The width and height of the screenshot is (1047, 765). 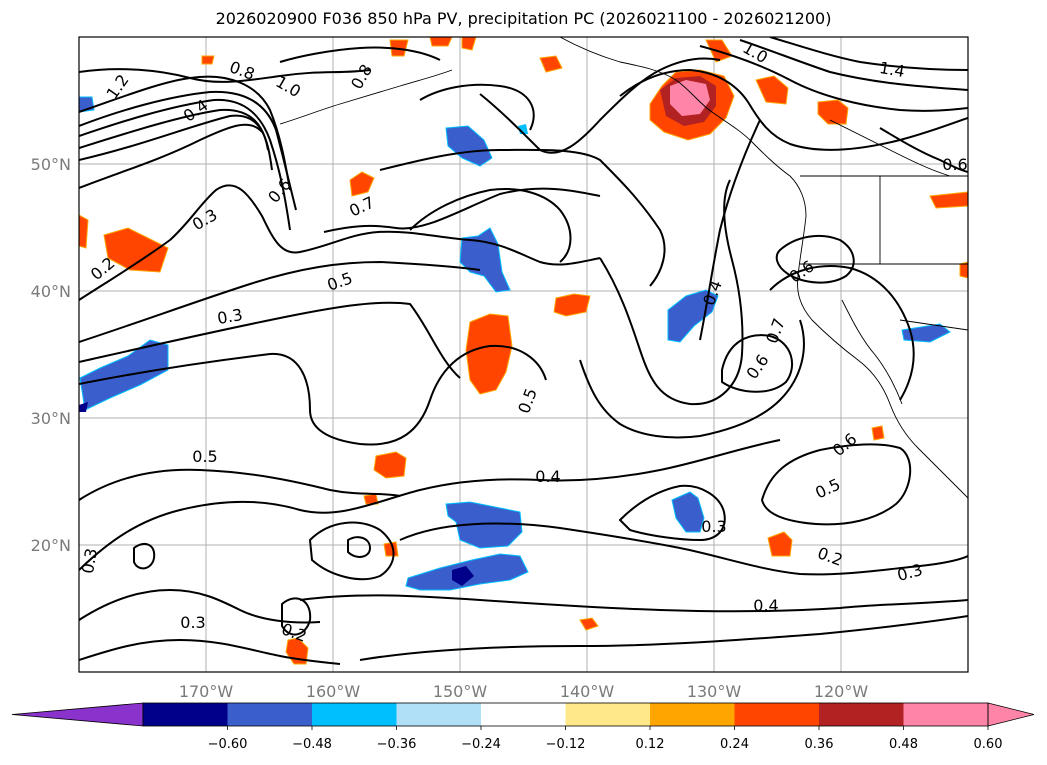 I want to click on lat-tick-labels: 20°N 30°N 40°N 50°N, so click(x=51, y=355).